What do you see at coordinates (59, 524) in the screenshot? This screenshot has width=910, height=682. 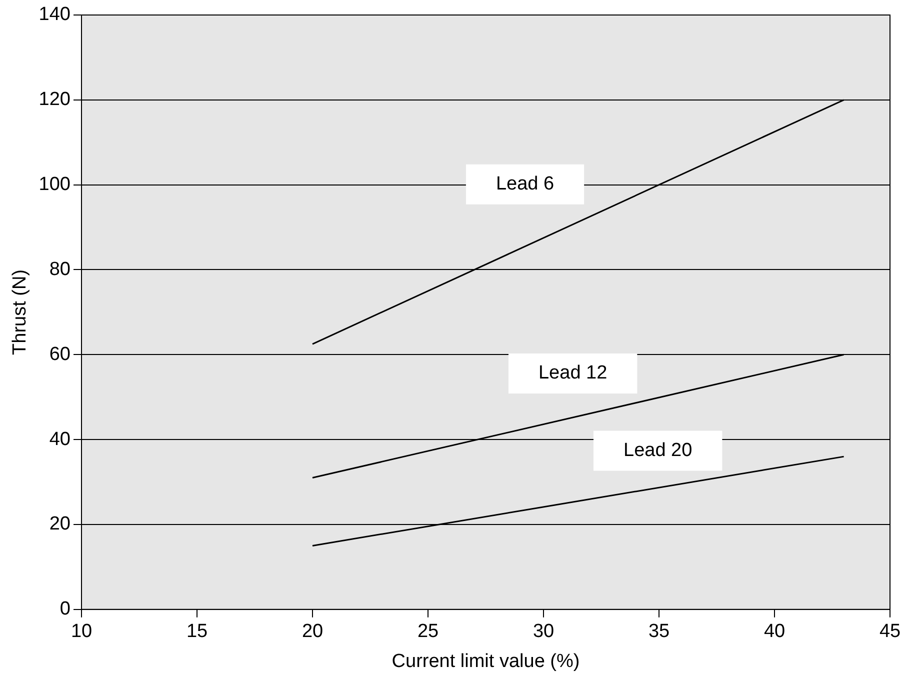 I see `y-tick-label: 20` at bounding box center [59, 524].